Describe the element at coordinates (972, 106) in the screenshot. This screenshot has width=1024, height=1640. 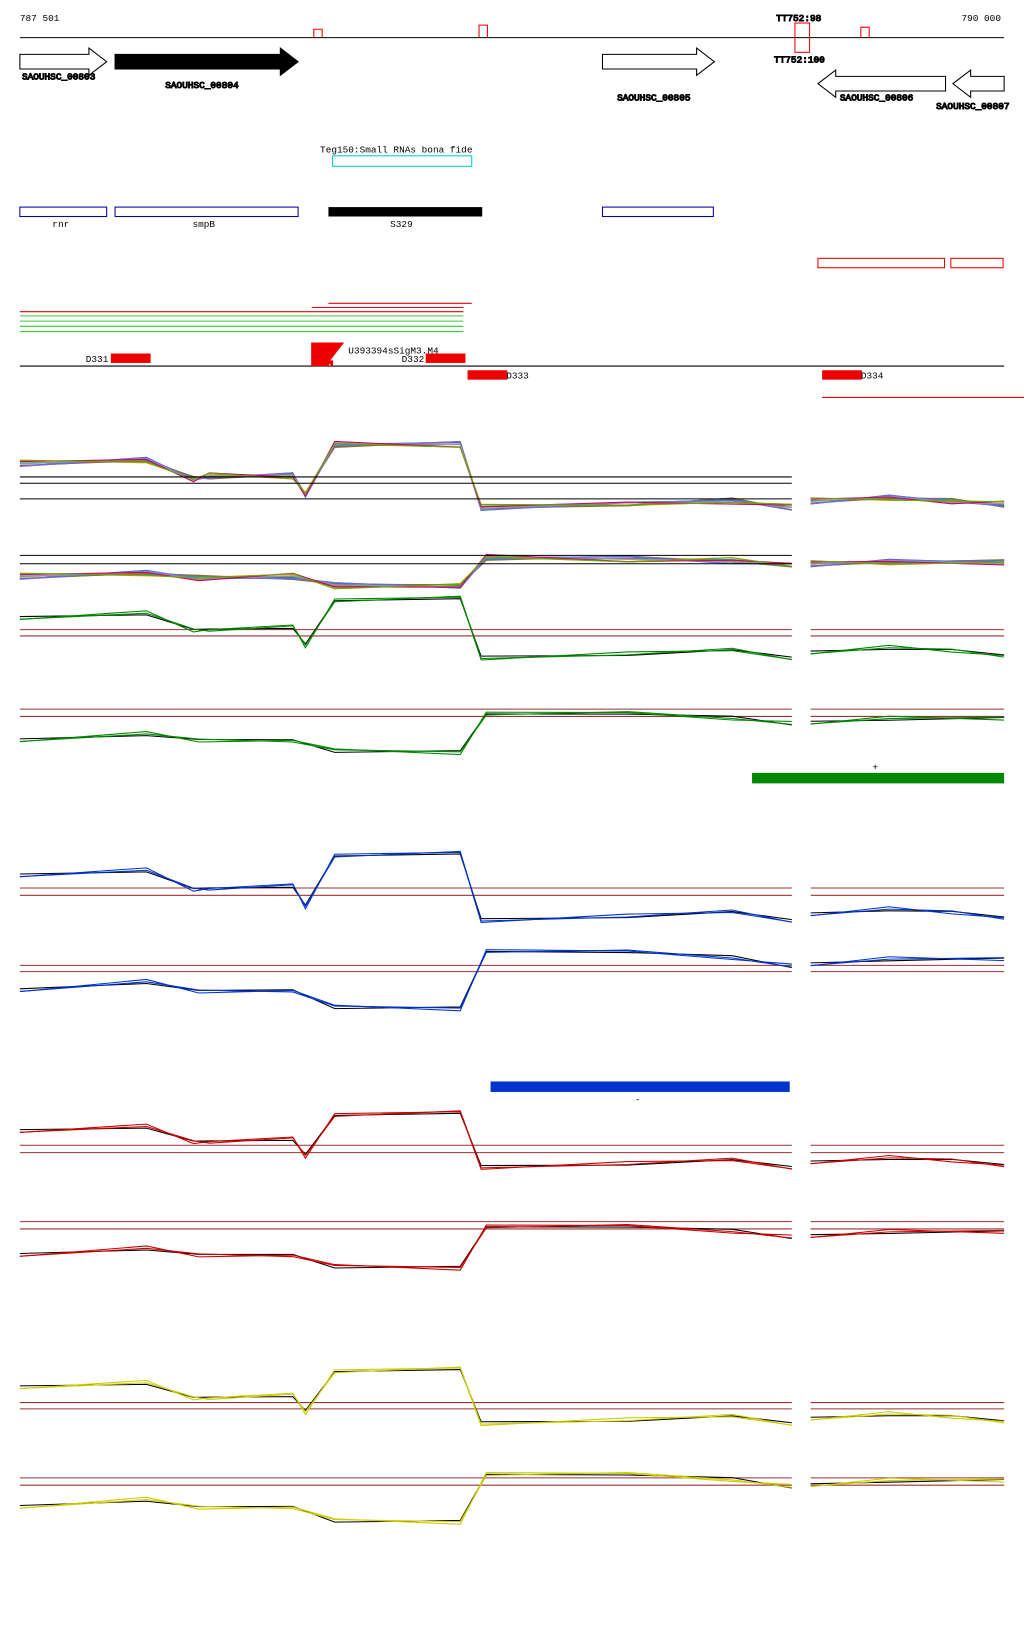
I see `gene-label: SAOUHSC_00807` at that location.